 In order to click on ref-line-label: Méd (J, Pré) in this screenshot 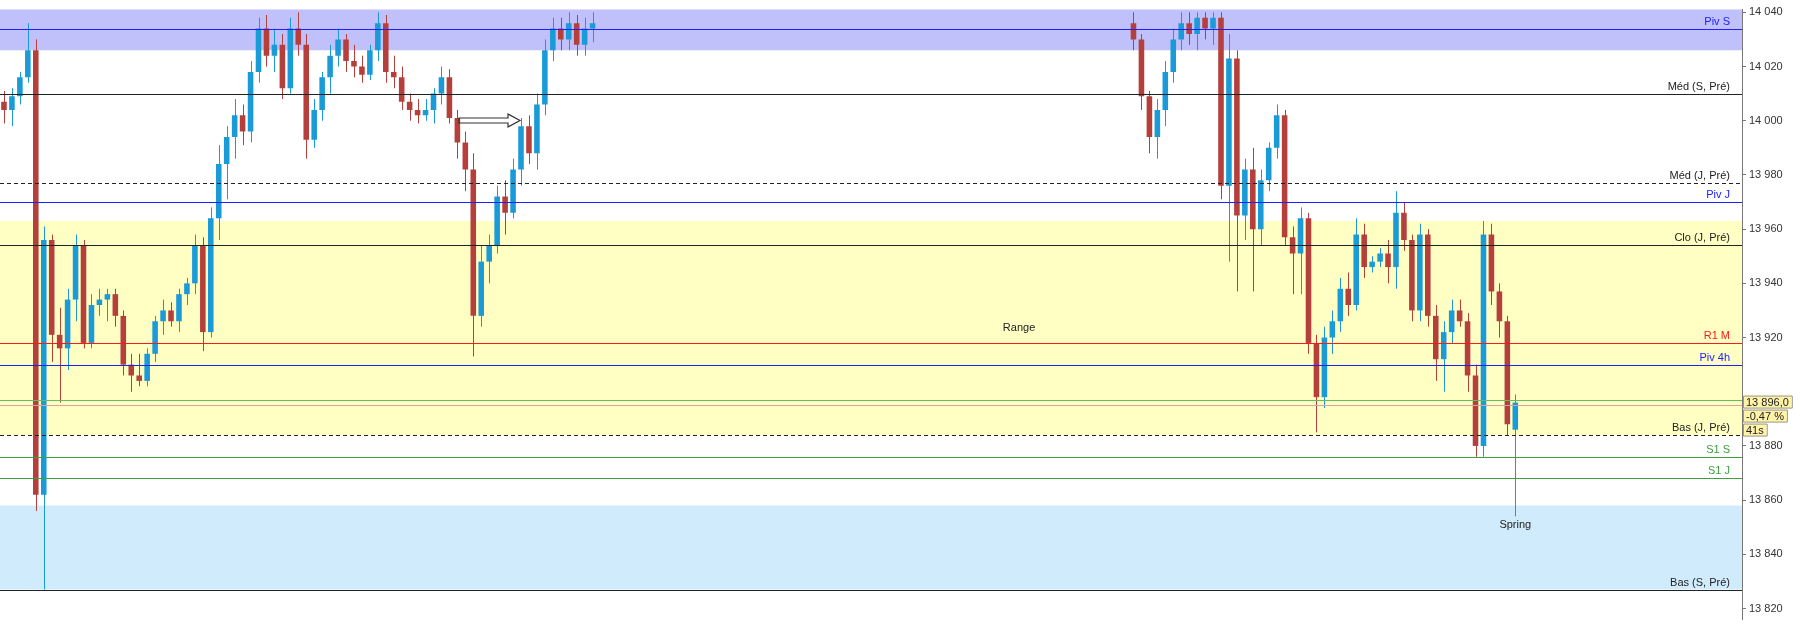, I will do `click(1699, 175)`.